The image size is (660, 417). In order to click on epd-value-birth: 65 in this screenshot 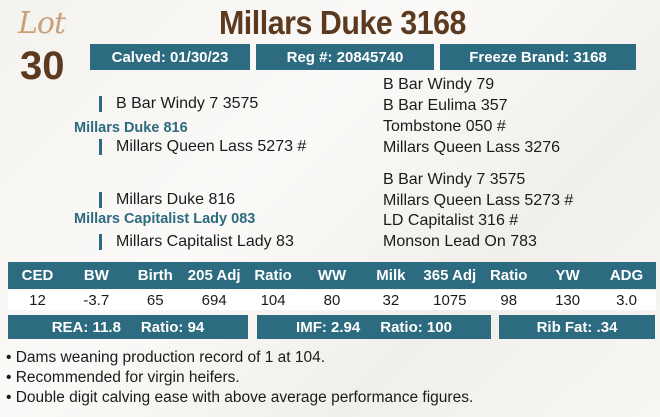, I will do `click(155, 300)`.